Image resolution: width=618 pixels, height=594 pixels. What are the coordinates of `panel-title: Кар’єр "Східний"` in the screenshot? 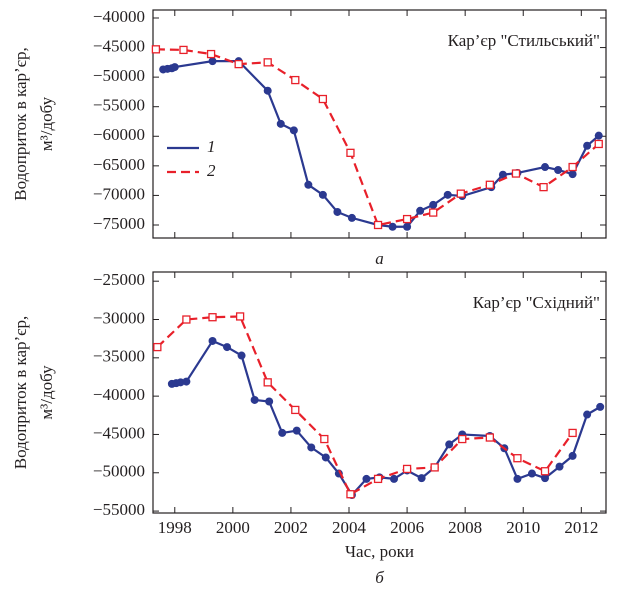 It's located at (536, 302).